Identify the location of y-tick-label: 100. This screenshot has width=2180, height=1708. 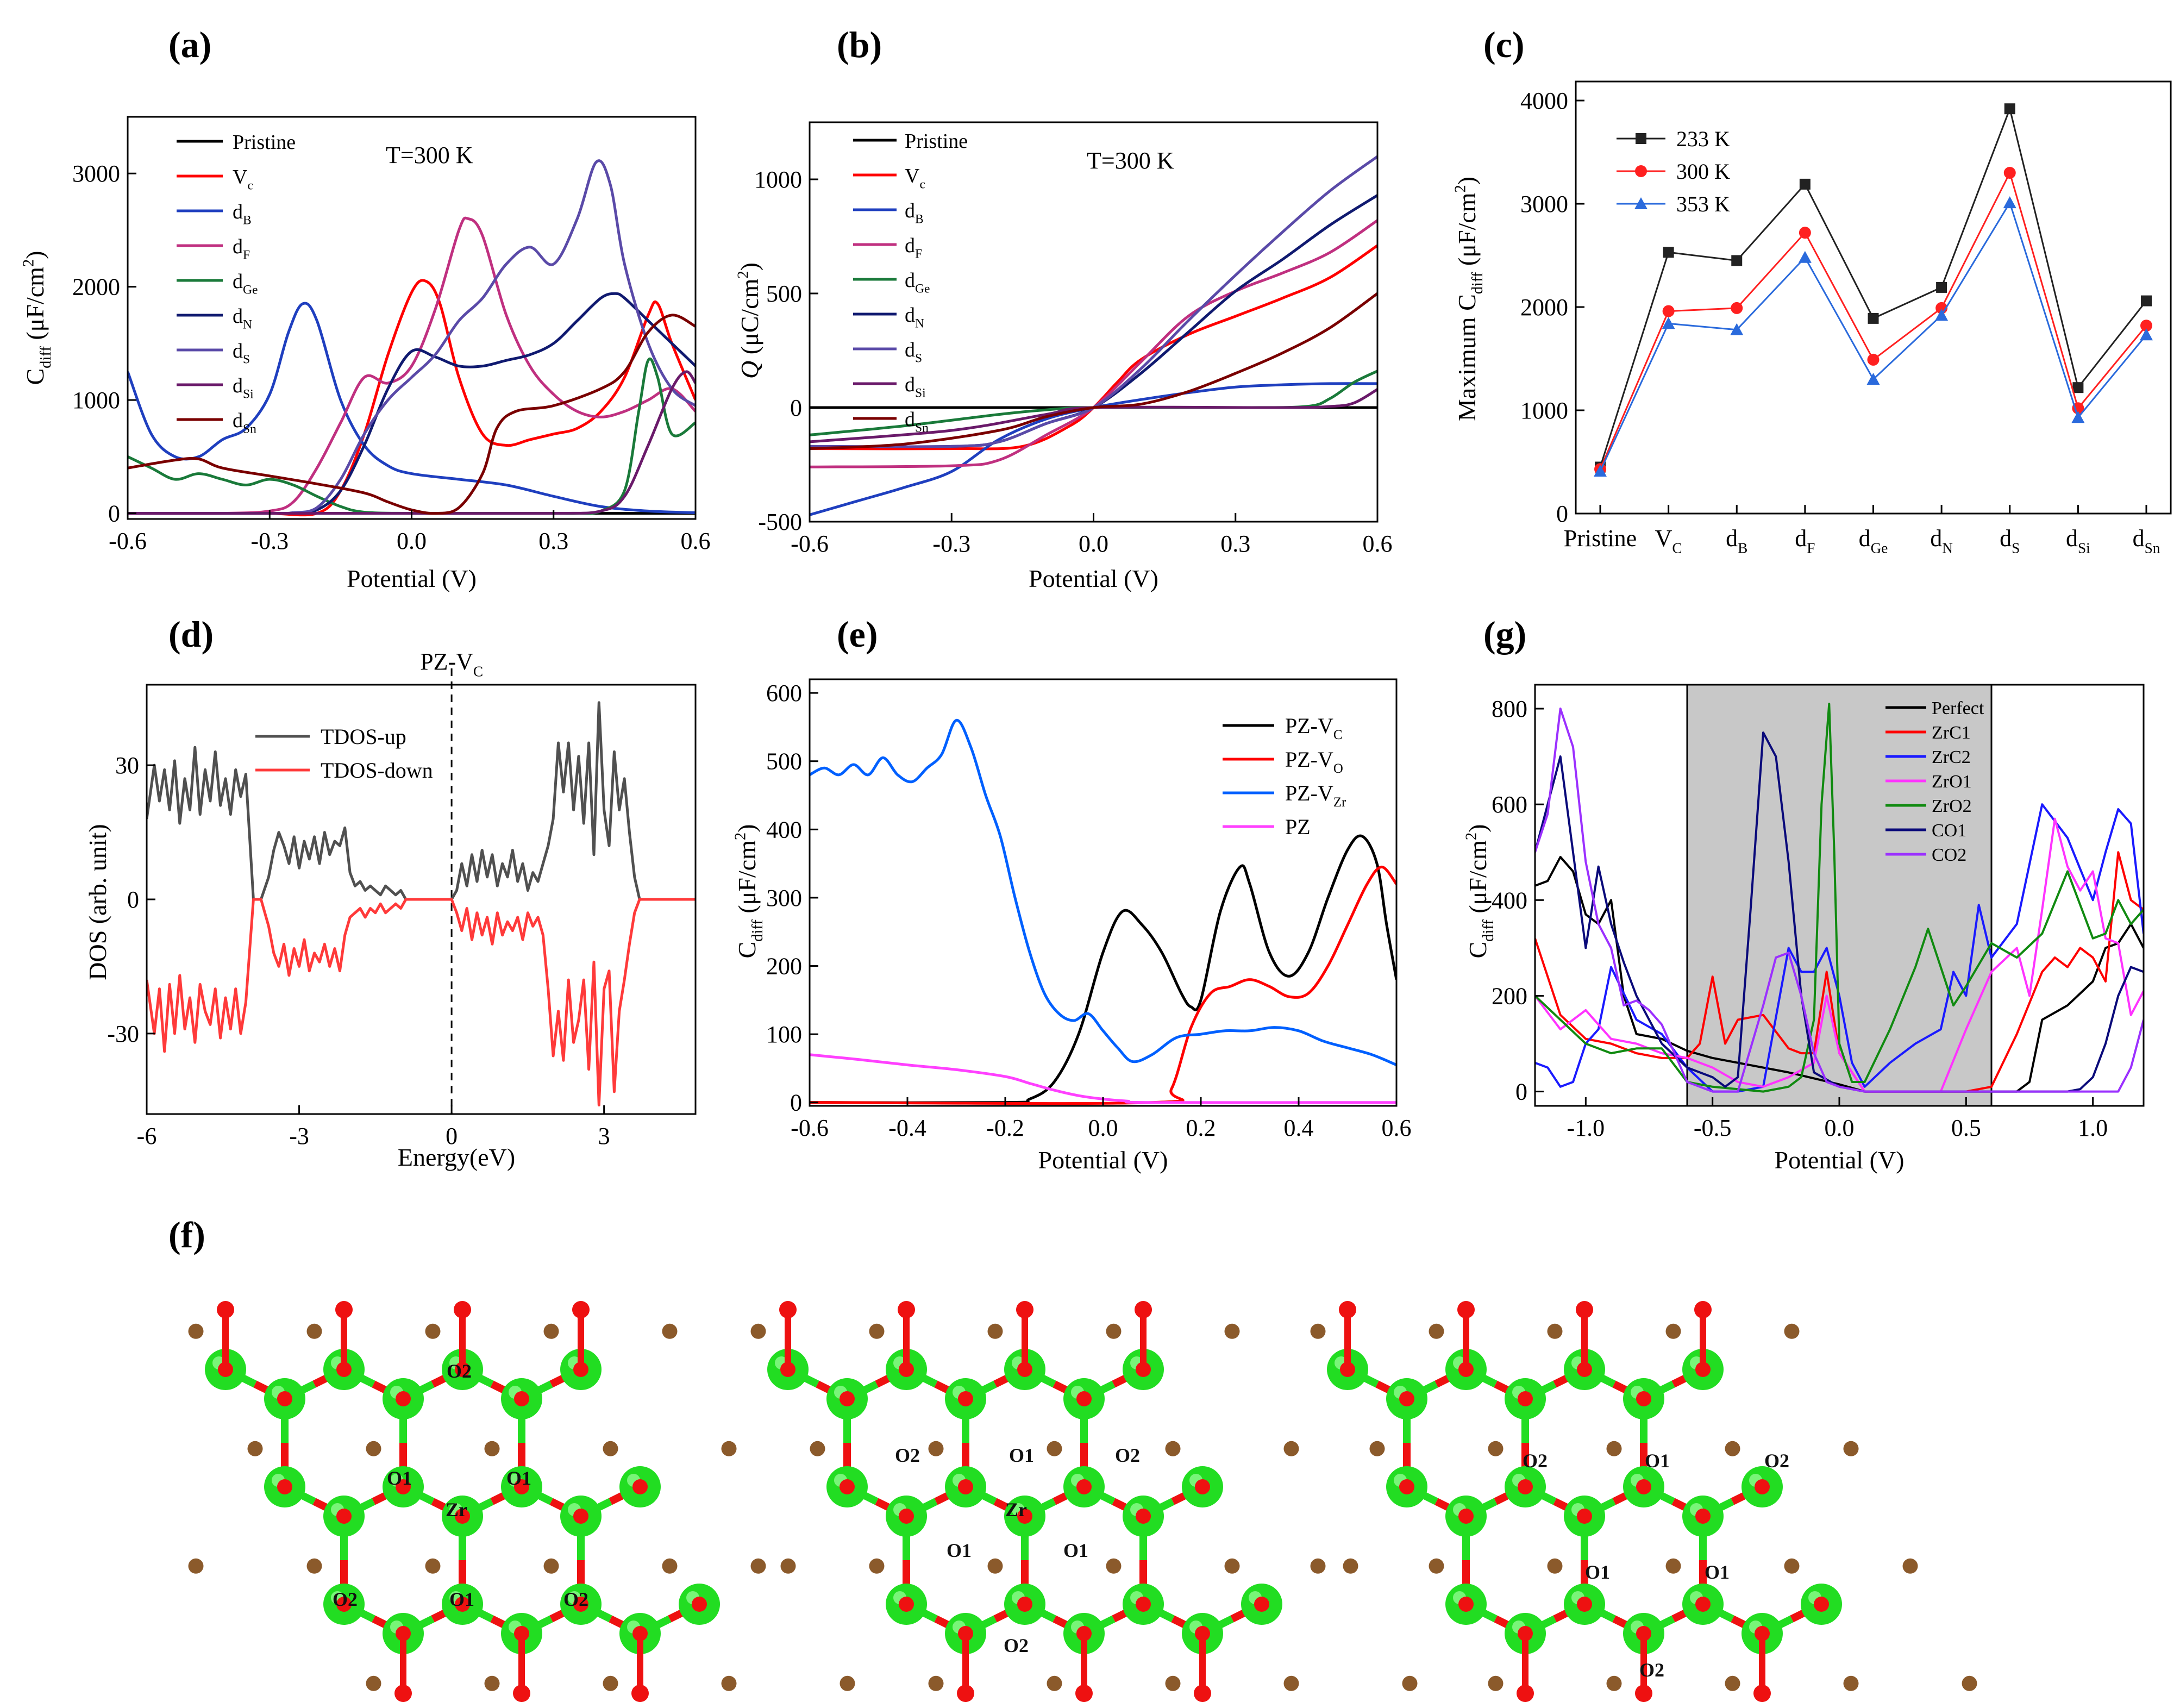
(784, 1034).